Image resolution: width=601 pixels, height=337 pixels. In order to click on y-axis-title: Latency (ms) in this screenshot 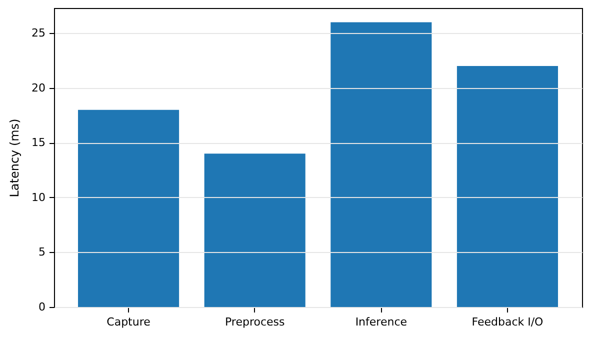, I will do `click(15, 158)`.